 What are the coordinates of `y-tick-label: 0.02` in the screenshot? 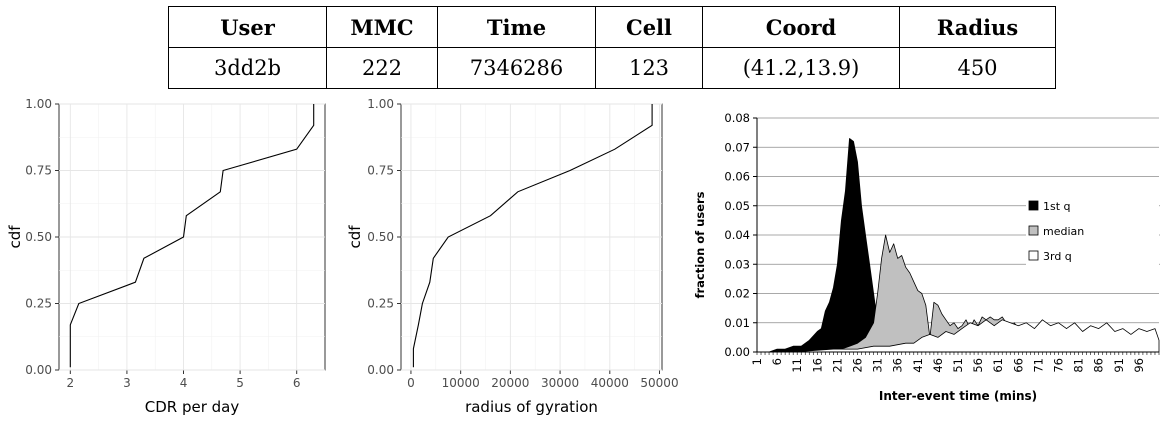 It's located at (737, 294).